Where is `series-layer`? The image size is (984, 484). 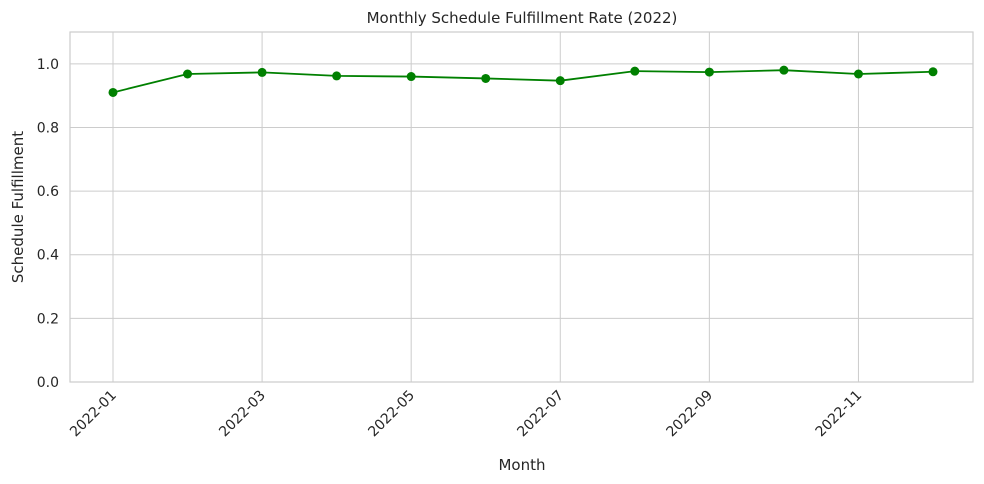
series-layer is located at coordinates (523, 81).